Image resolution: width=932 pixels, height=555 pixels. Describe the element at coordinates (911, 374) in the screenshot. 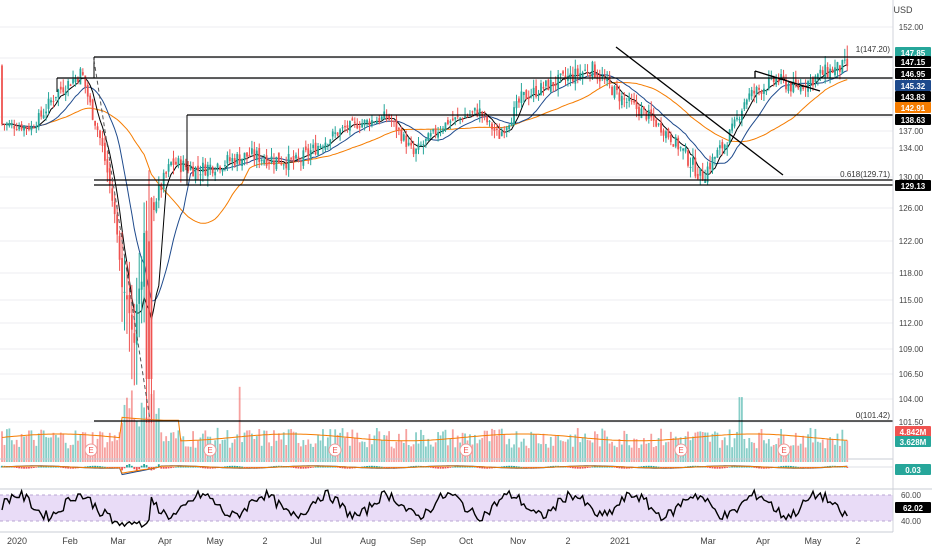

I see `y-tick-label: 106.50` at that location.